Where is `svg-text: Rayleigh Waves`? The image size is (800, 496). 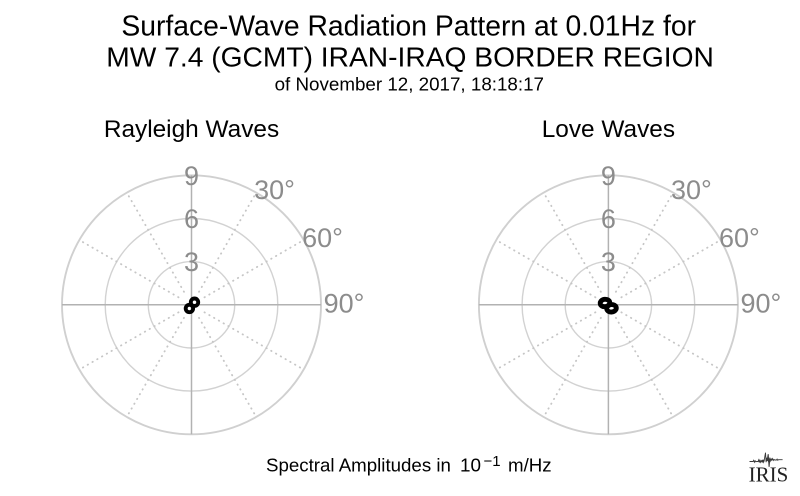 svg-text: Rayleigh Waves is located at coordinates (191, 129).